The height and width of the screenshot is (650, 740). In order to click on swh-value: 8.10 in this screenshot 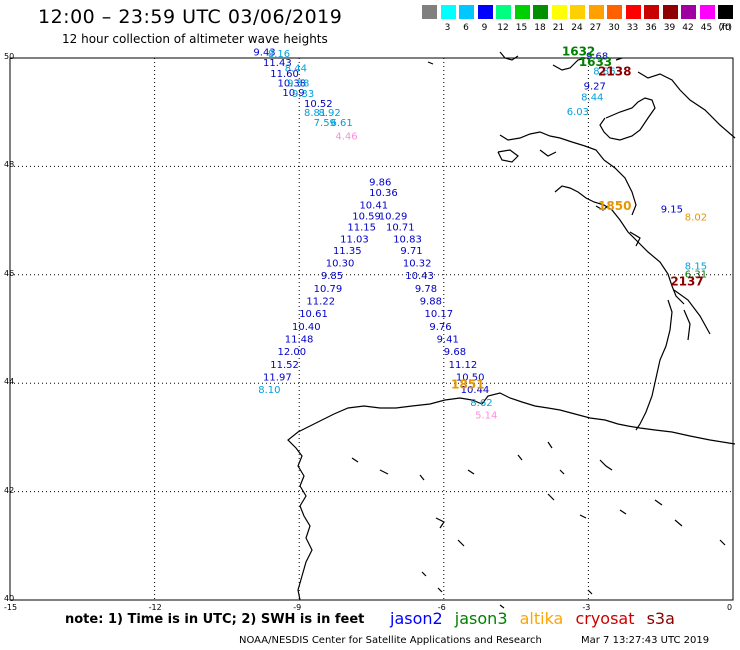, I will do `click(269, 390)`.